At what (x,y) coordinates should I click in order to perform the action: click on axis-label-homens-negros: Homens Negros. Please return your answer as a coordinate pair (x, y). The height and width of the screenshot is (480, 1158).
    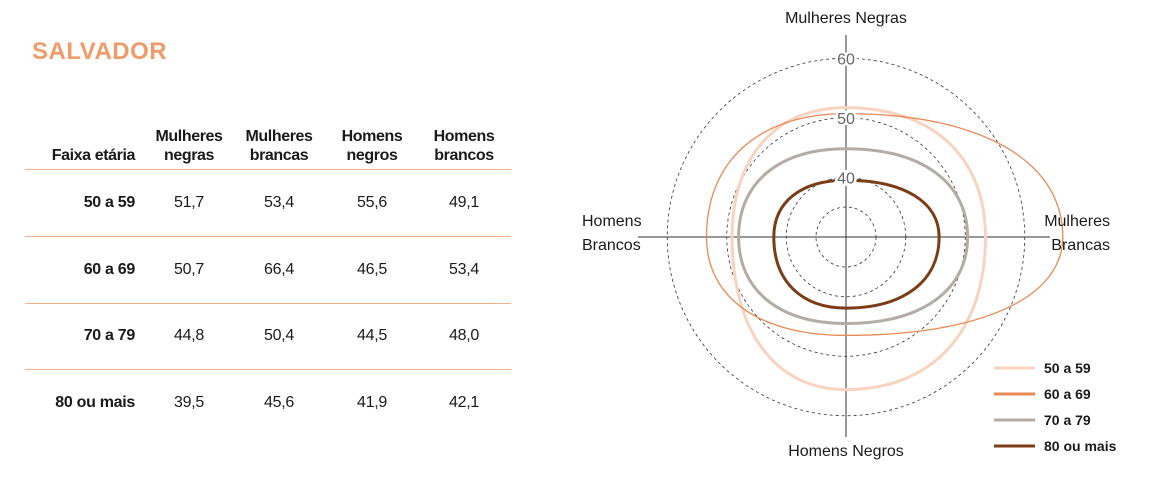
    Looking at the image, I should click on (846, 451).